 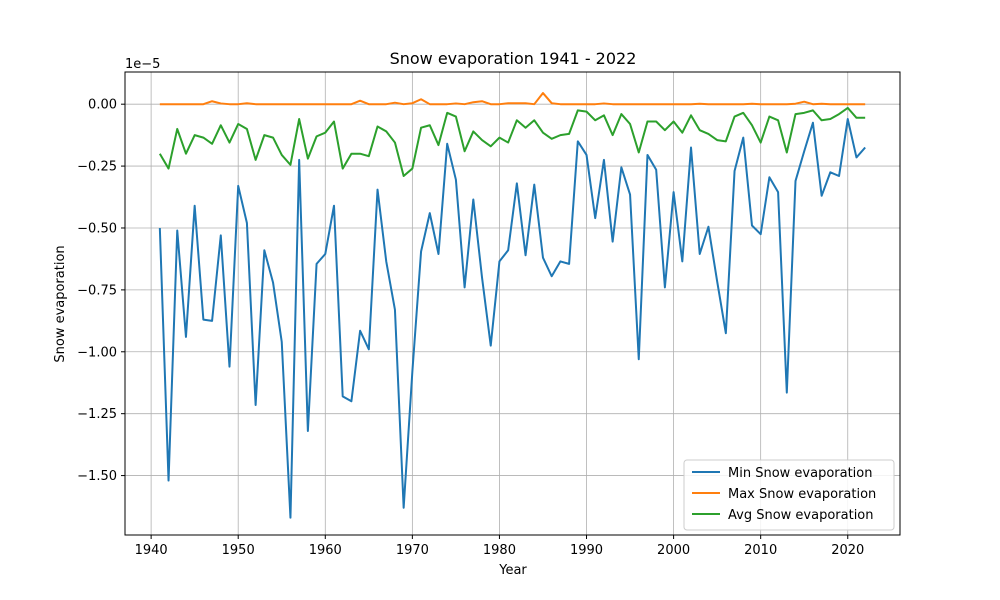 I want to click on x-axis-ticks: 1940 1950 1960 1970 1980 1990 2000 2010 2020, so click(x=499, y=546).